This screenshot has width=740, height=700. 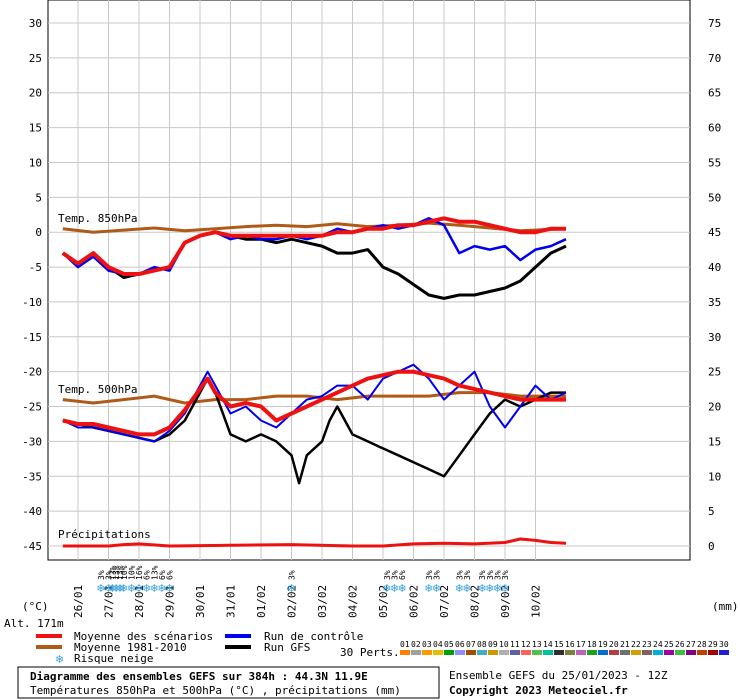 What do you see at coordinates (493, 644) in the screenshot?
I see `pert-number: 09` at bounding box center [493, 644].